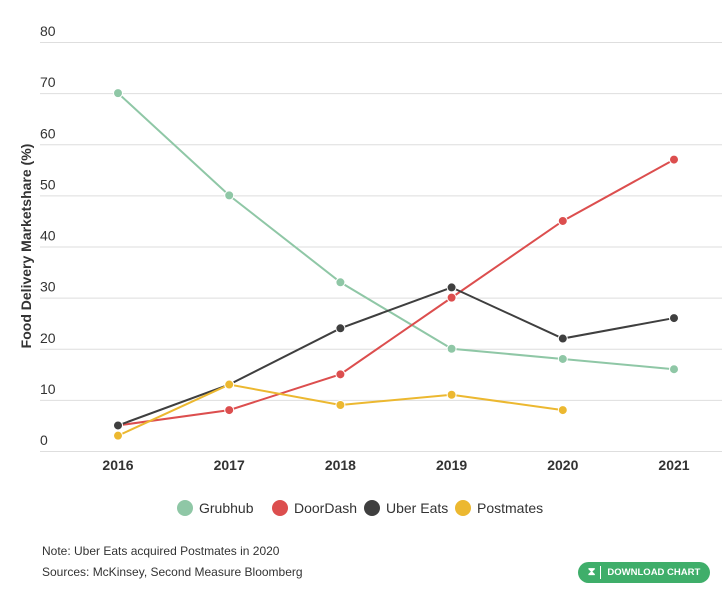 This screenshot has height=592, width=722. What do you see at coordinates (48, 184) in the screenshot?
I see `y-tick-label: 50` at bounding box center [48, 184].